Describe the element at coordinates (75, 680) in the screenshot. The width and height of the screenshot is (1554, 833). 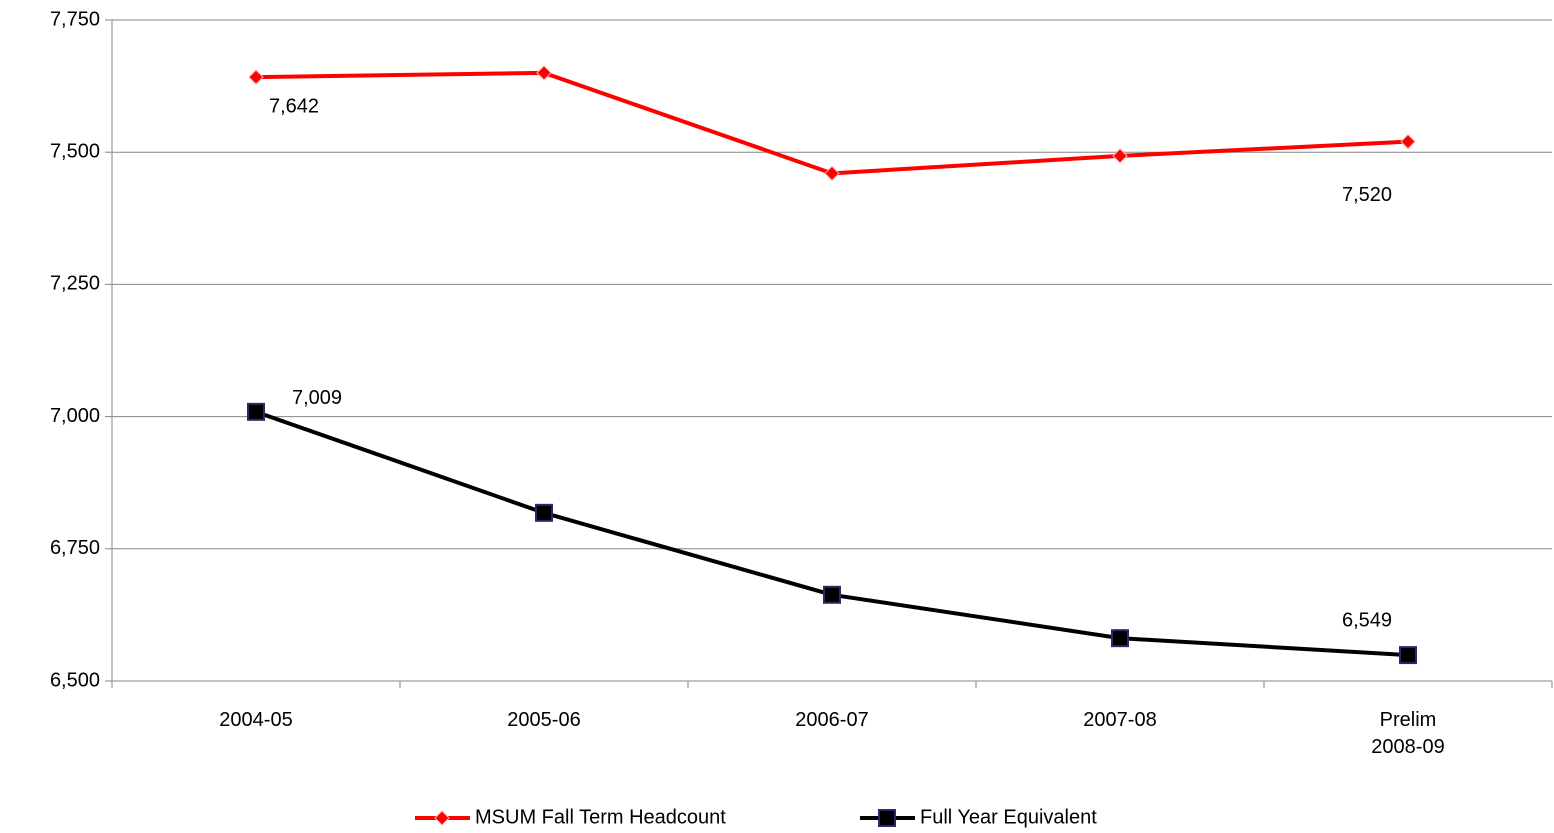
I see `y-tick-label: 6,500` at that location.